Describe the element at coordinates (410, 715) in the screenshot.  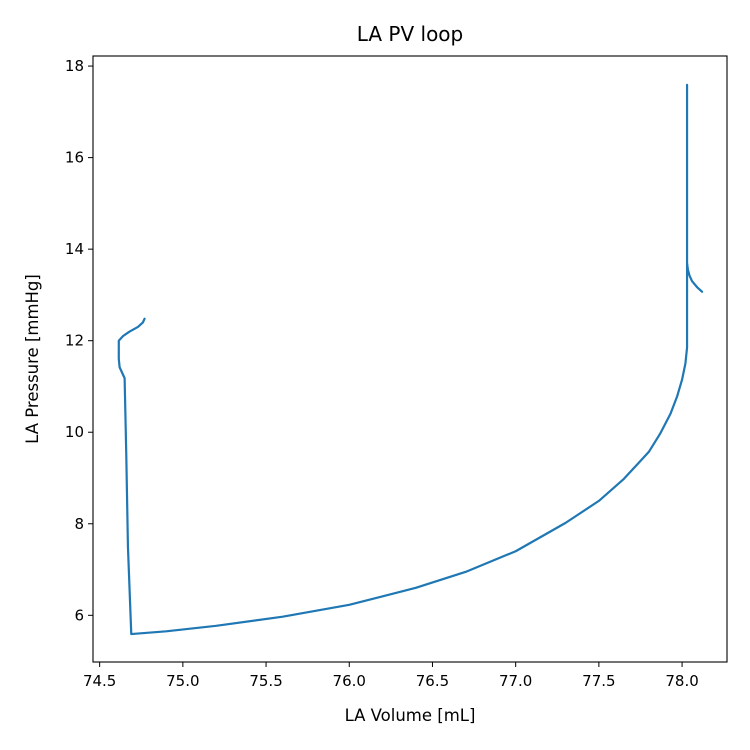
I see `x-axis-label: LA Volume [mL]` at that location.